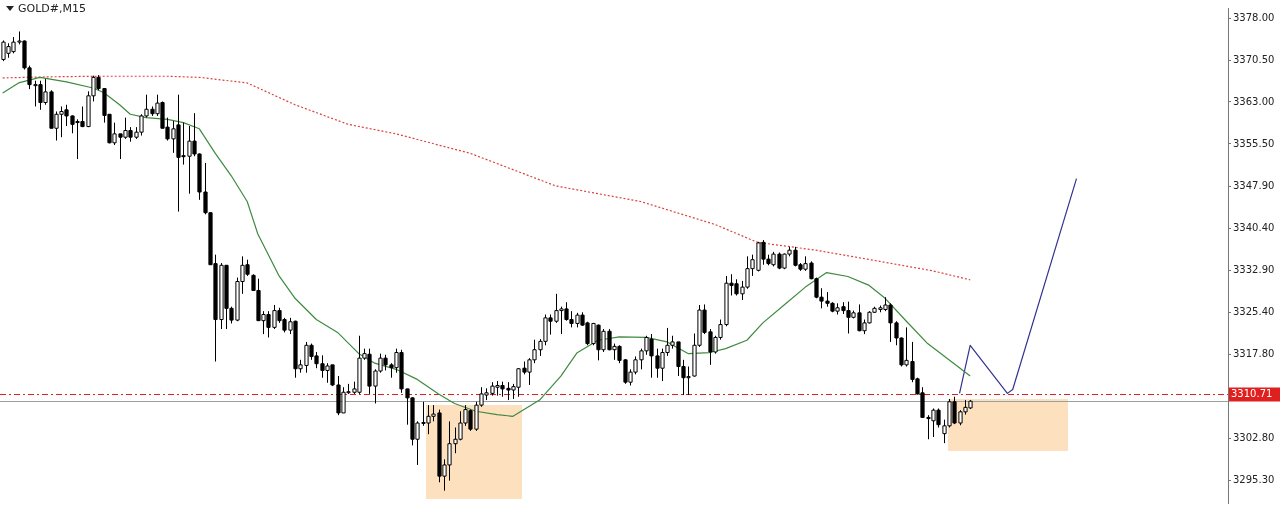 The image size is (1280, 511). What do you see at coordinates (1254, 438) in the screenshot?
I see `y-tick-label: 3302.80` at bounding box center [1254, 438].